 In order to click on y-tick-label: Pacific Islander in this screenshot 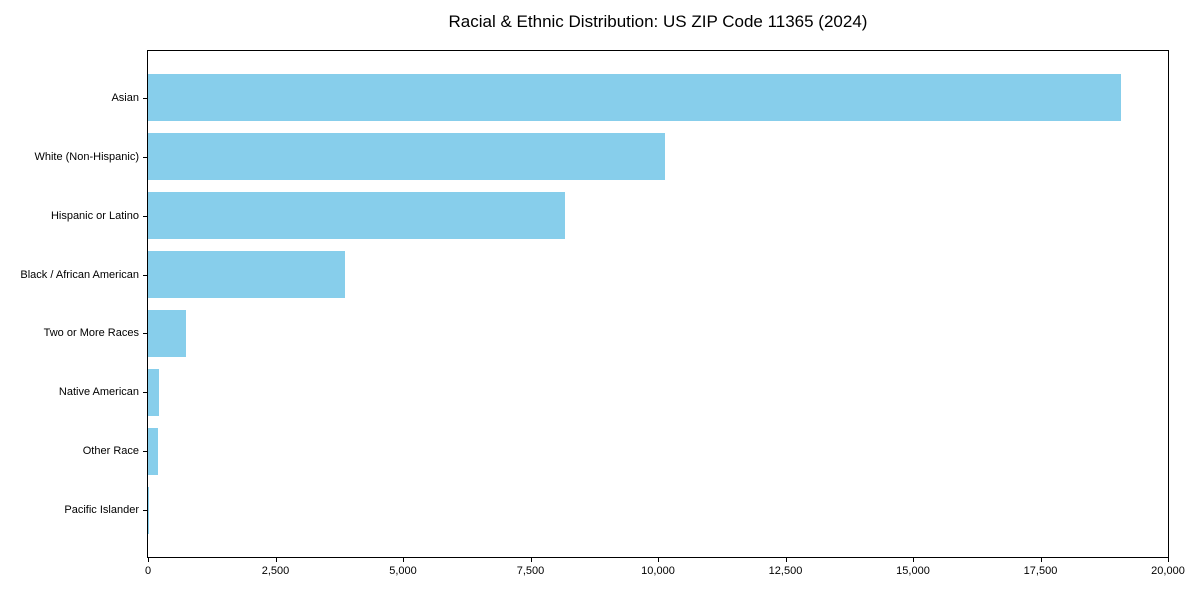, I will do `click(101, 510)`.